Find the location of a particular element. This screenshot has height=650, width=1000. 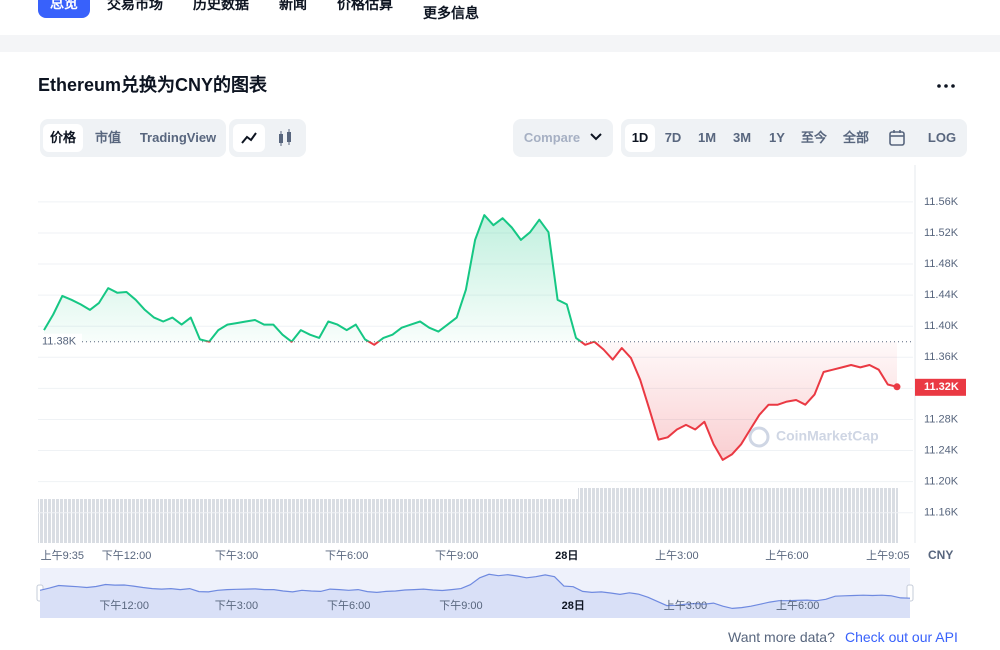

x-tick-label: 上午3:00 is located at coordinates (676, 555).